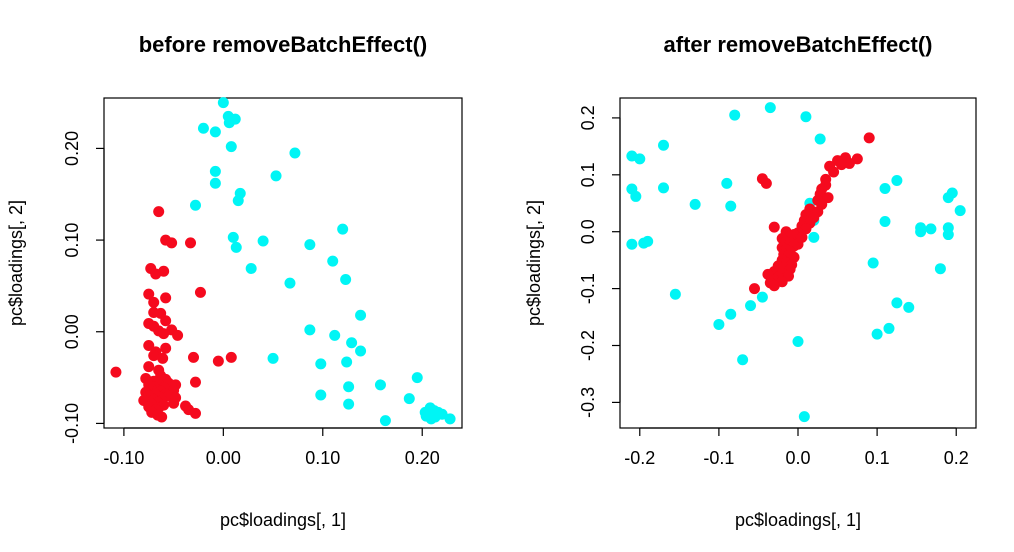  What do you see at coordinates (283, 44) in the screenshot?
I see `chart-title: before removeBatchEffect()` at bounding box center [283, 44].